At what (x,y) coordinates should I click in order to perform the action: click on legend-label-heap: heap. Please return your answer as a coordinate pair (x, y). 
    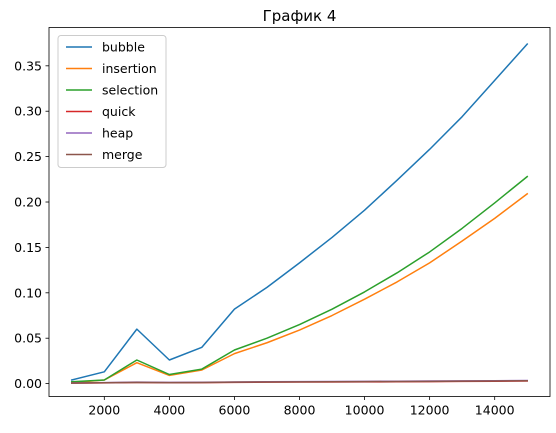
    Looking at the image, I should click on (117, 133).